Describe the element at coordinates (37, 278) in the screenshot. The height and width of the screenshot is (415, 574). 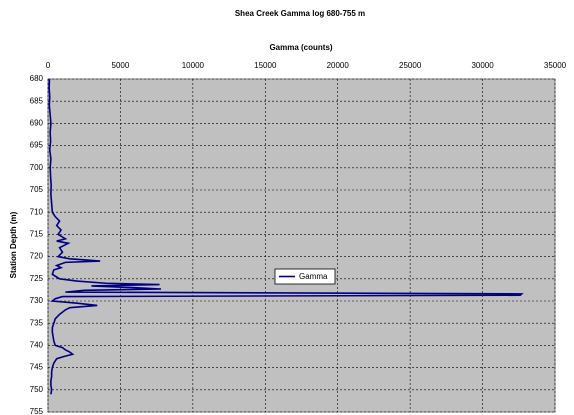
I see `y-tick-label: 725` at that location.